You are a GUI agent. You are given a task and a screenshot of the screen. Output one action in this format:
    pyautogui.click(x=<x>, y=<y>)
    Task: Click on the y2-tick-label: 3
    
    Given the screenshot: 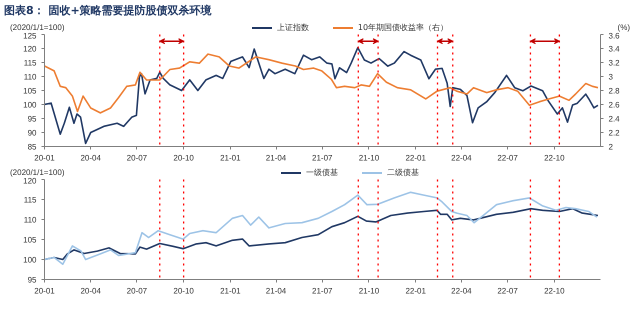 What is the action you would take?
    pyautogui.click(x=611, y=77)
    